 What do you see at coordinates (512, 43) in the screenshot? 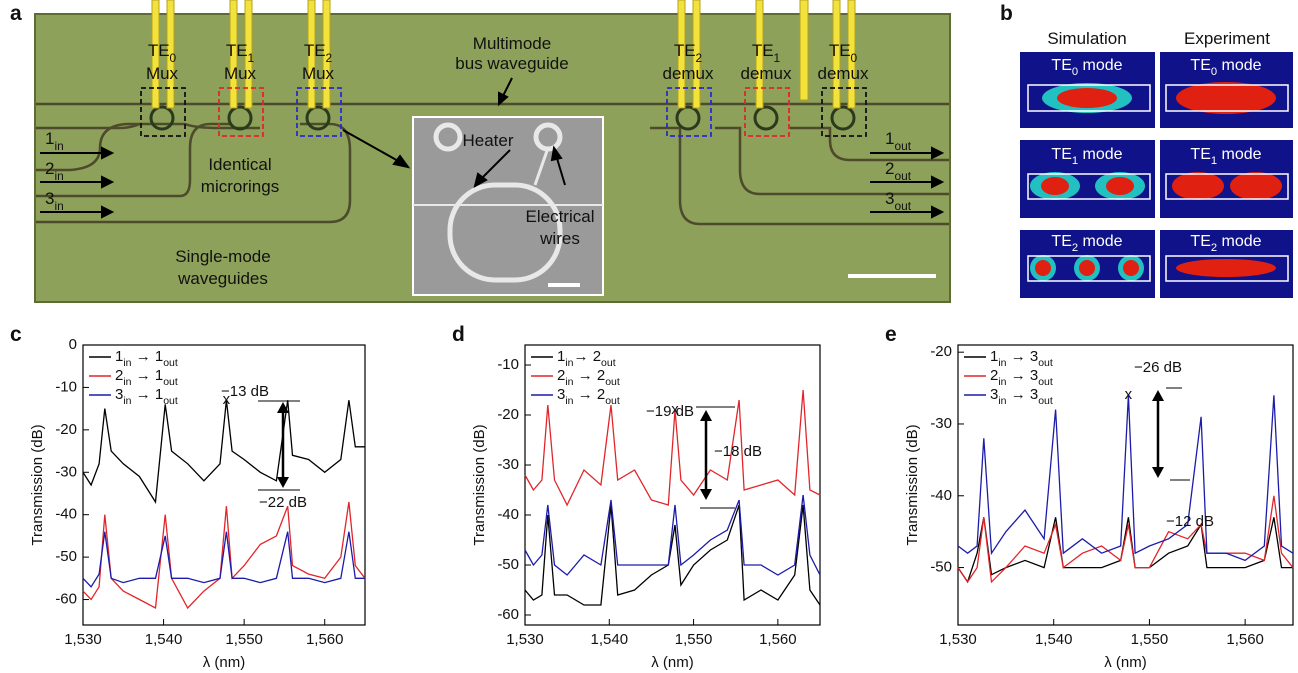
I see `bus-label: Multimode` at bounding box center [512, 43].